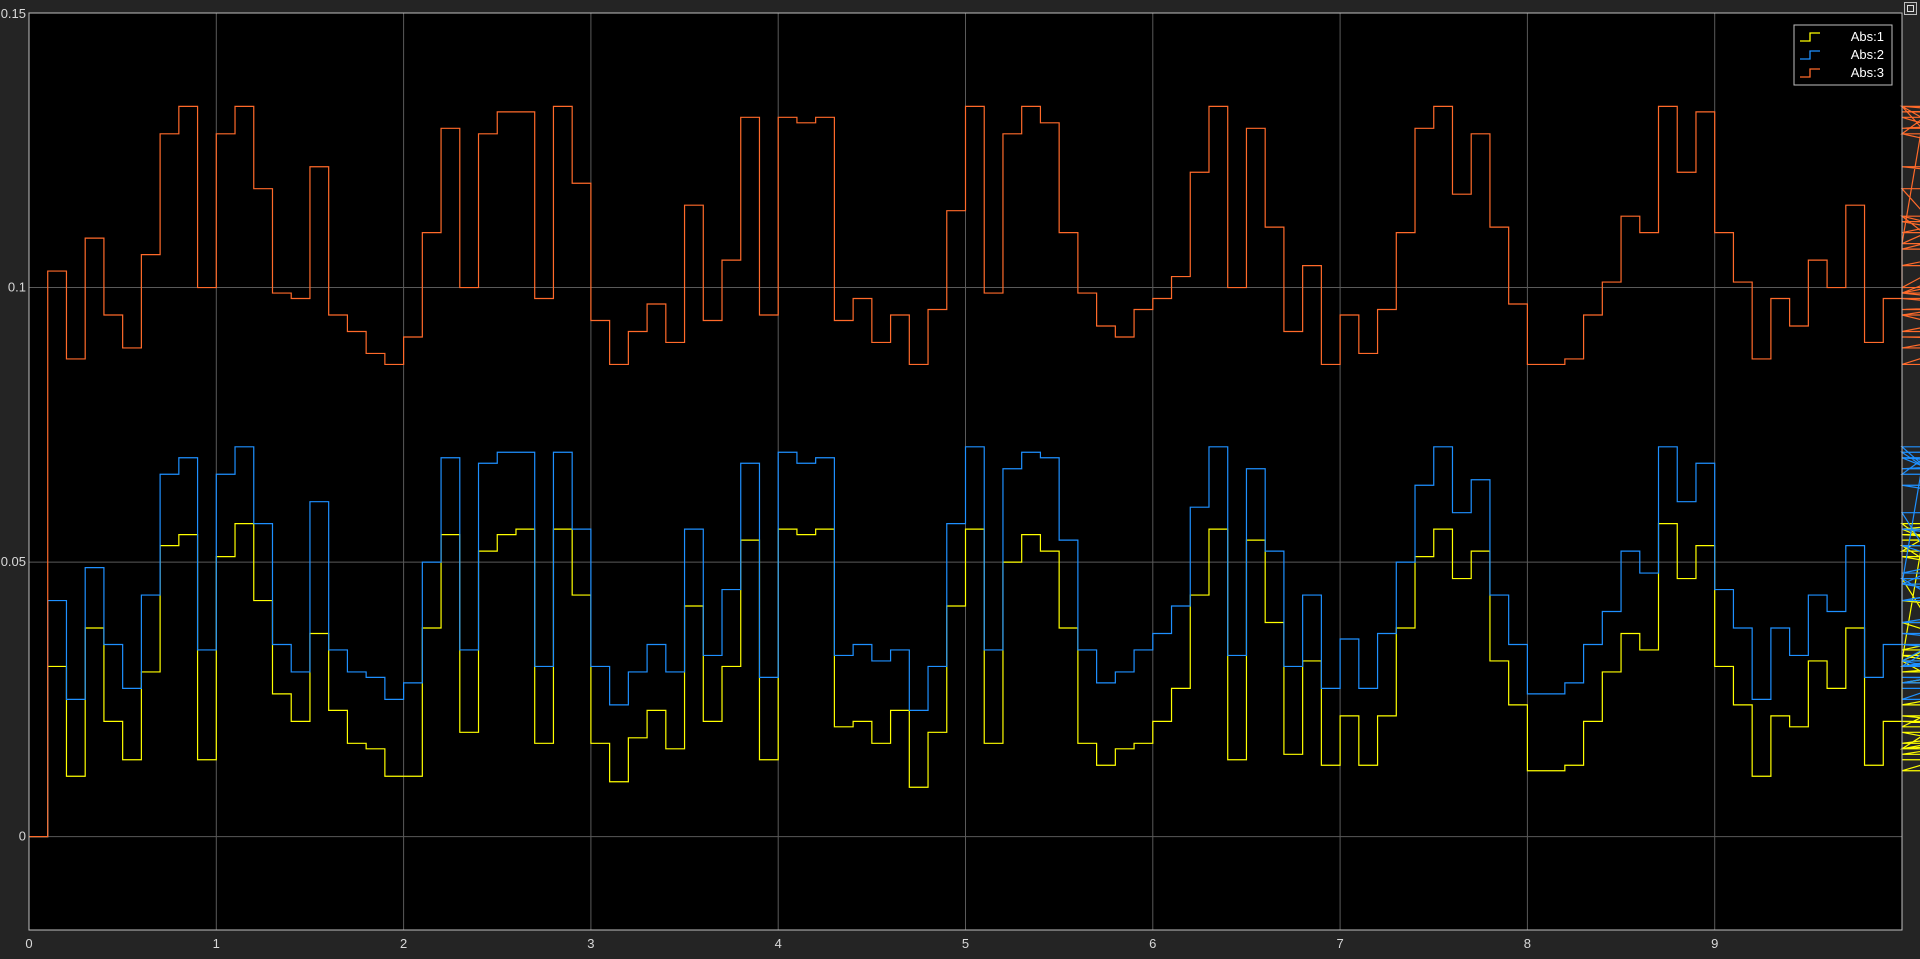 The image size is (1920, 959). Describe the element at coordinates (965, 943) in the screenshot. I see `x-tick-label: 5` at that location.